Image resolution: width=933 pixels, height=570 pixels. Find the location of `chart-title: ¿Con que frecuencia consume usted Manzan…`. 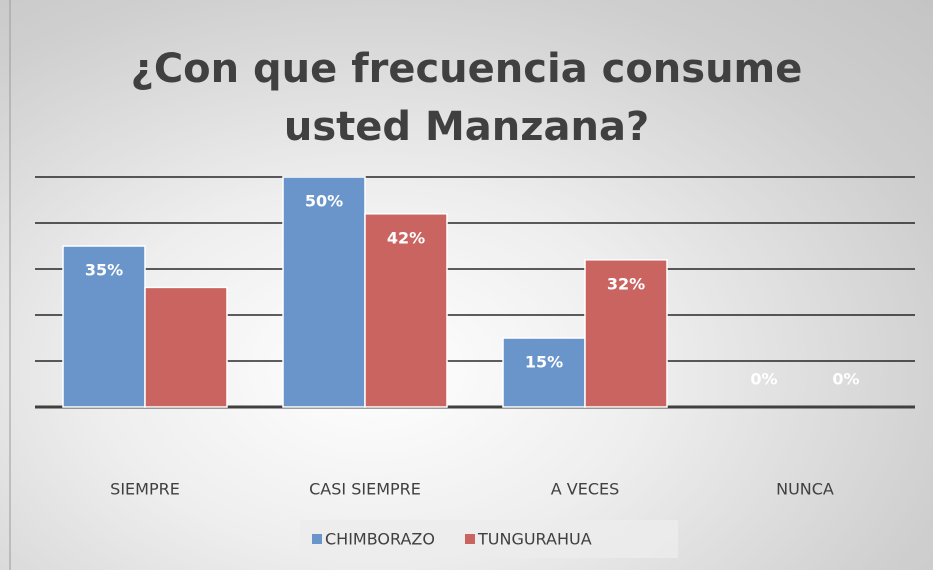

chart-title: ¿Con que frecuencia consume usted Manzan… is located at coordinates (466, 98).